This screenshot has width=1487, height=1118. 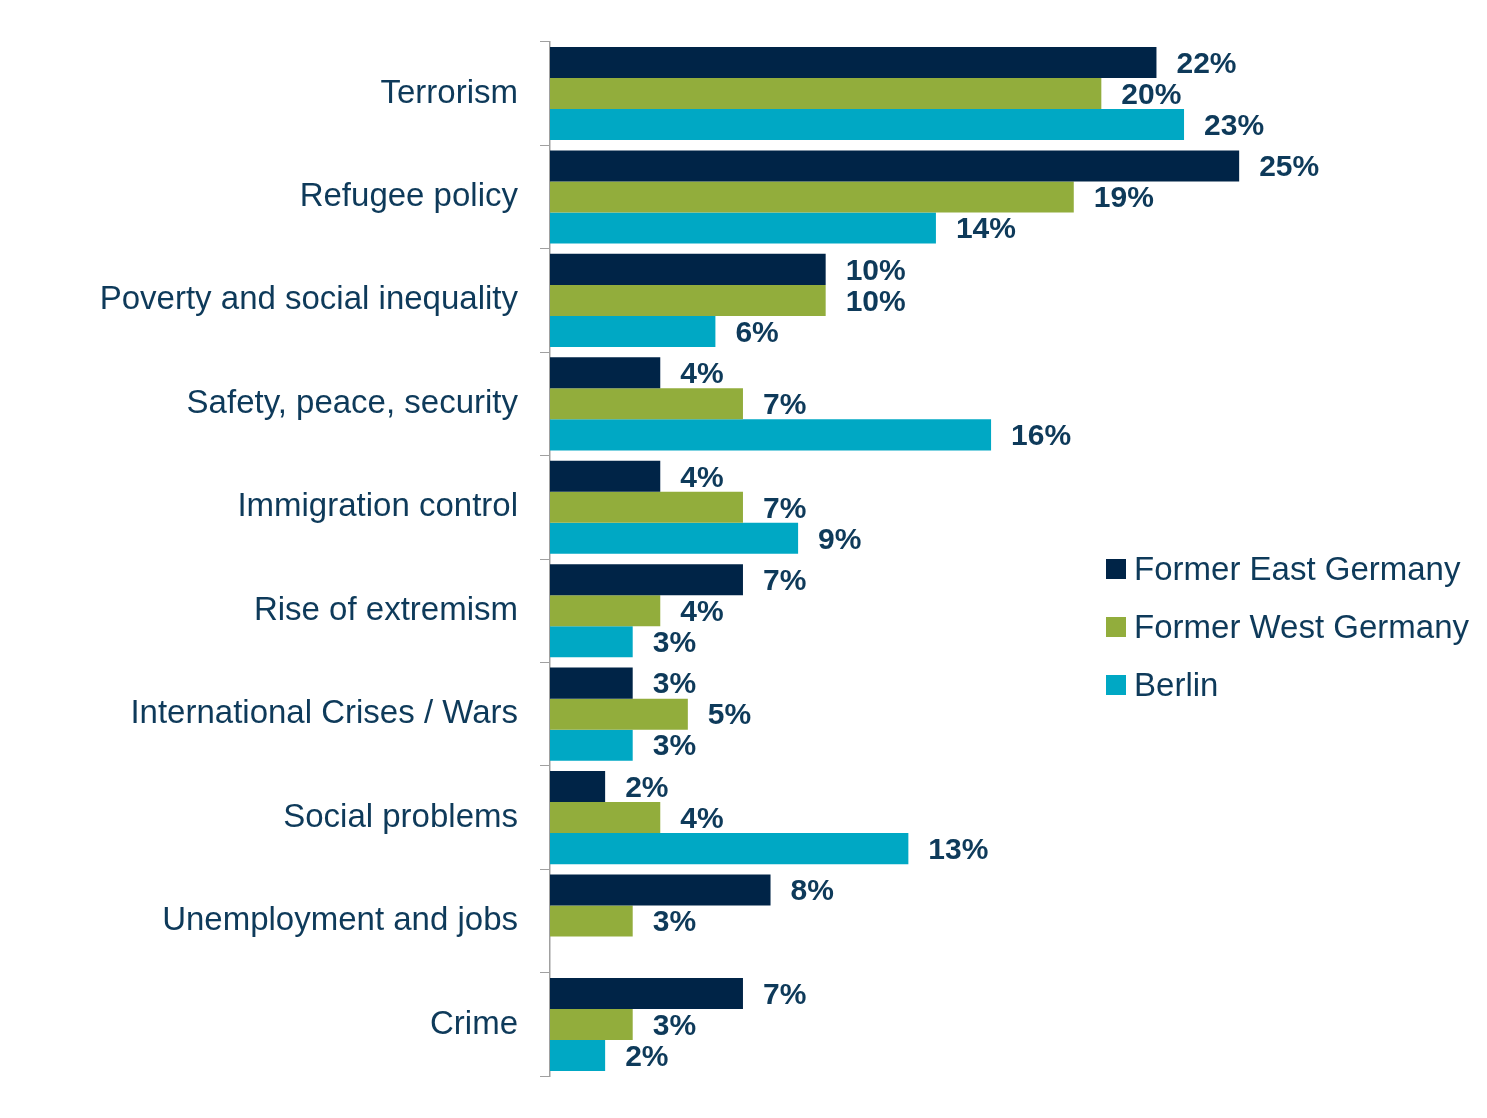 I want to click on data-label: 14%, so click(x=985, y=228).